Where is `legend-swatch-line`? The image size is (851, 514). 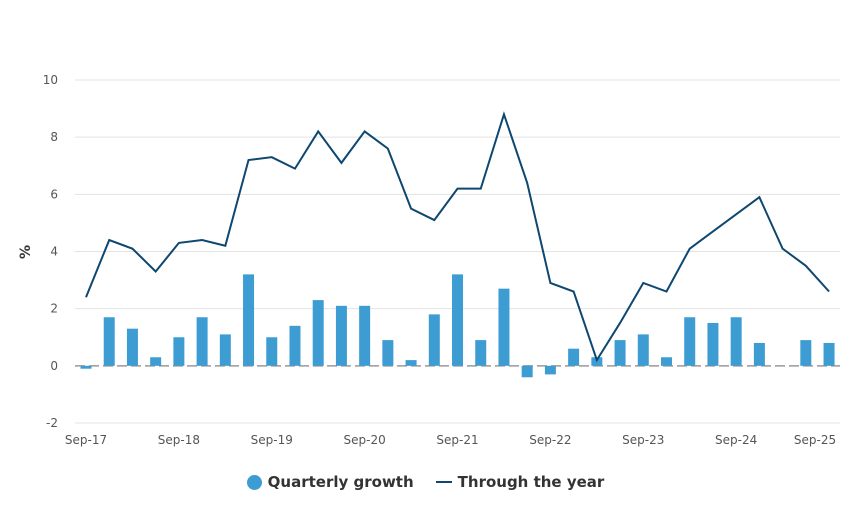 legend-swatch-line is located at coordinates (443, 482).